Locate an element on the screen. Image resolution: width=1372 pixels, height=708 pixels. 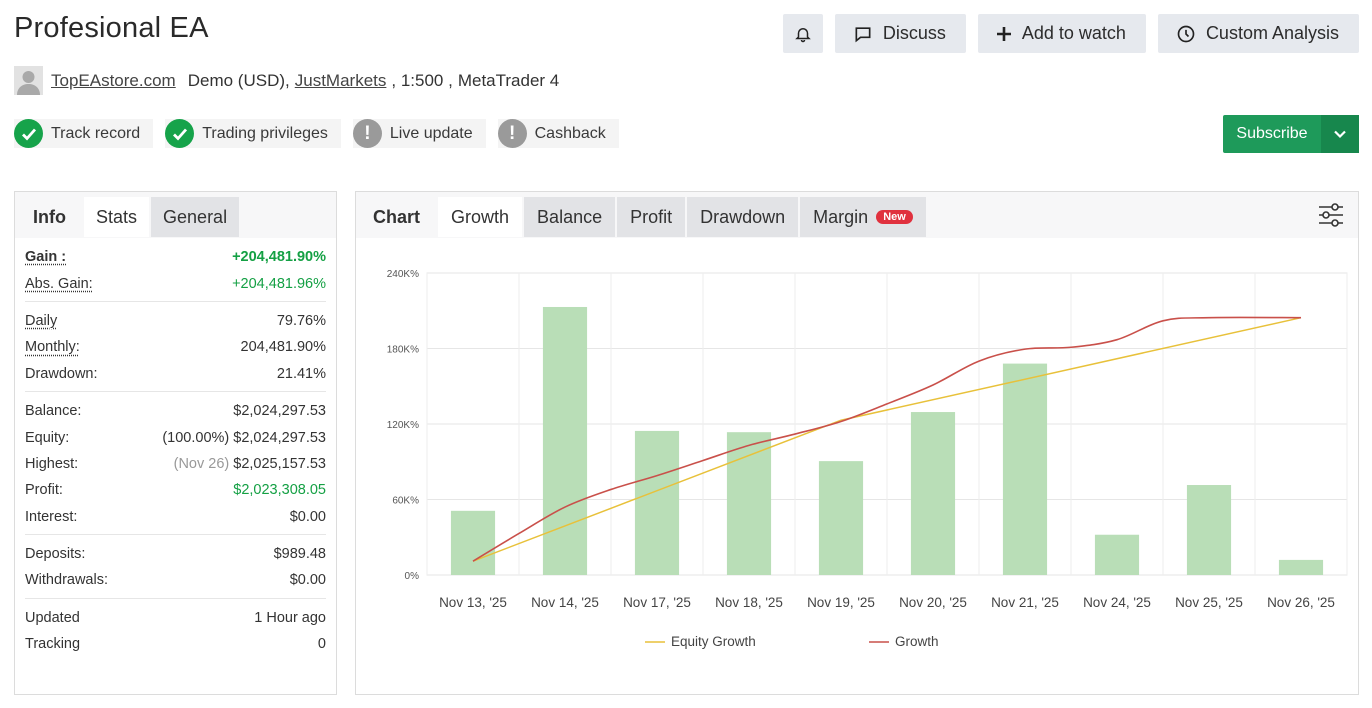
stat-daily: Daily 79.76% is located at coordinates (175, 321).